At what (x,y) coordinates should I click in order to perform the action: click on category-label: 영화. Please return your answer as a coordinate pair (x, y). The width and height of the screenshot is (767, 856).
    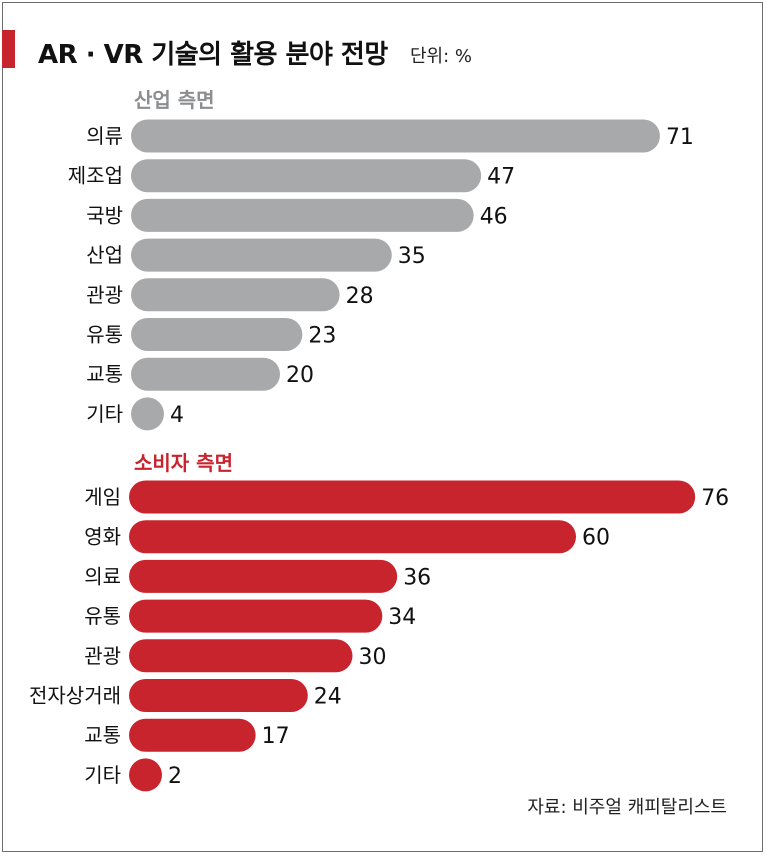
    Looking at the image, I should click on (102, 537).